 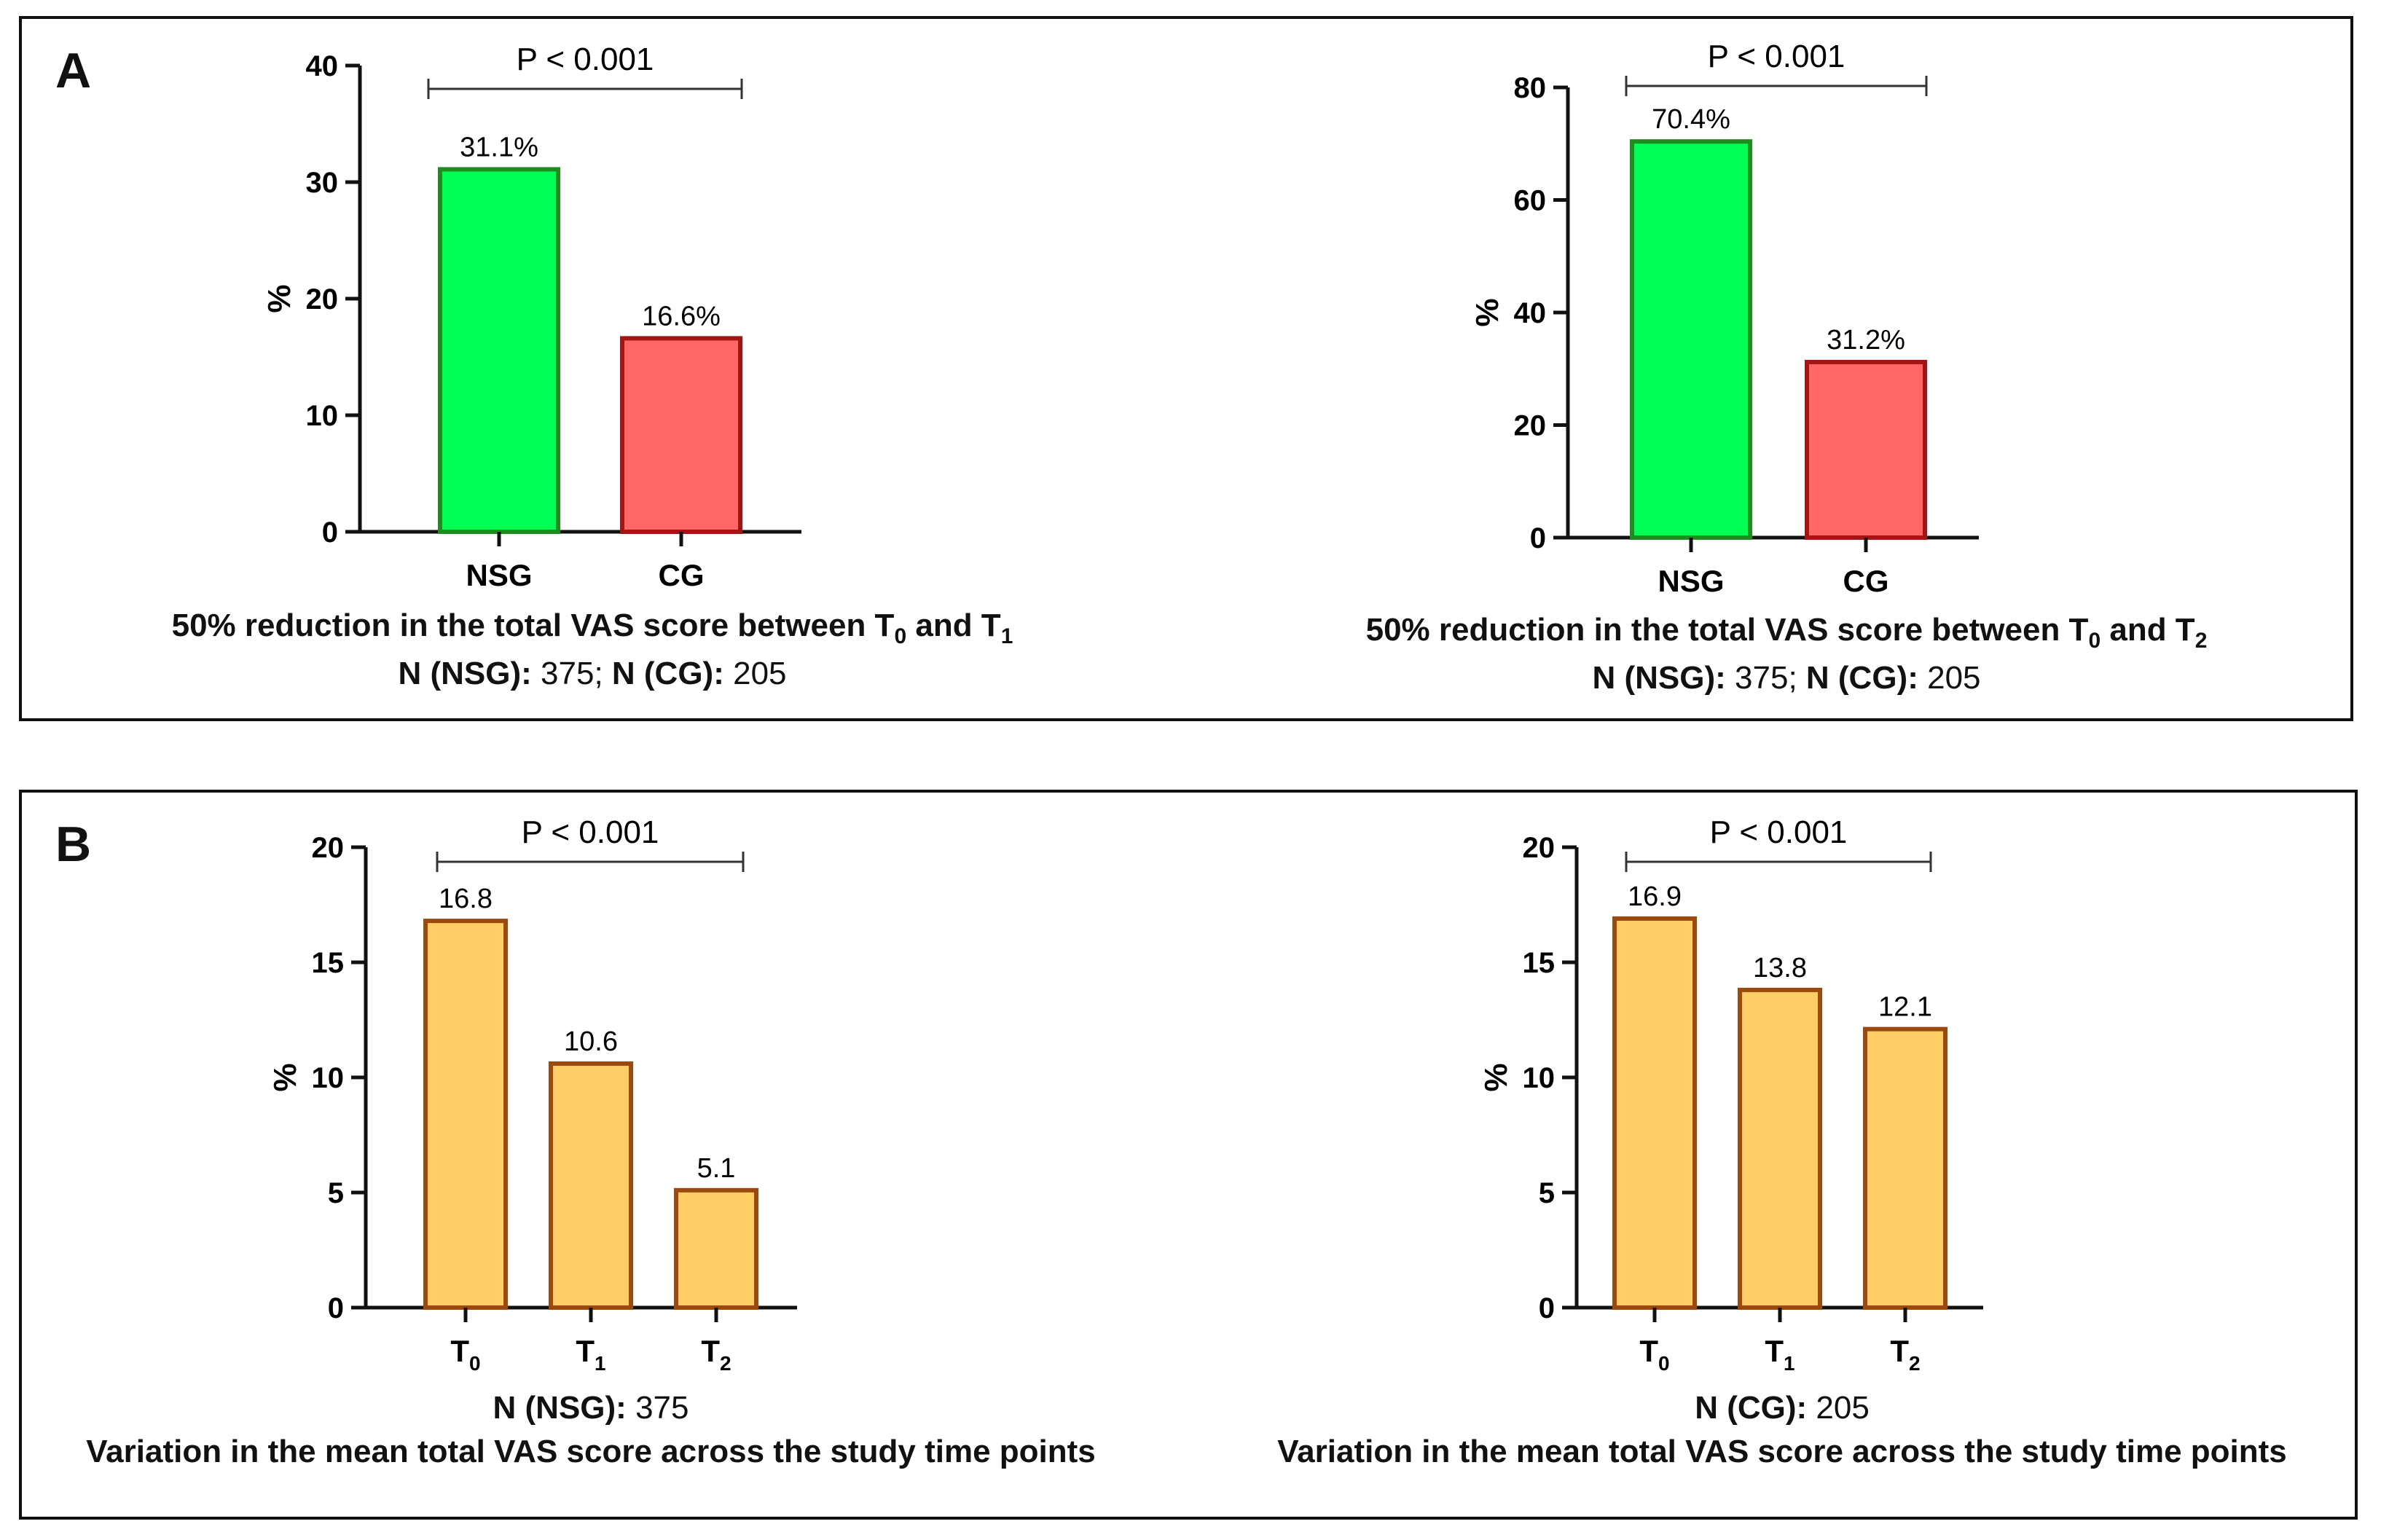 What do you see at coordinates (1540, 1078) in the screenshot?
I see `chart4-ytick-label: 10` at bounding box center [1540, 1078].